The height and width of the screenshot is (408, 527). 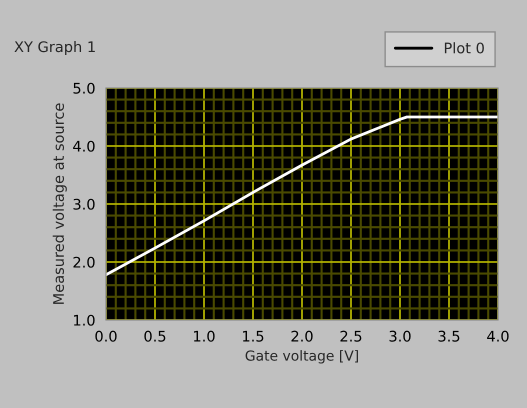 What do you see at coordinates (204, 336) in the screenshot?
I see `x-tick-label: 1.0` at bounding box center [204, 336].